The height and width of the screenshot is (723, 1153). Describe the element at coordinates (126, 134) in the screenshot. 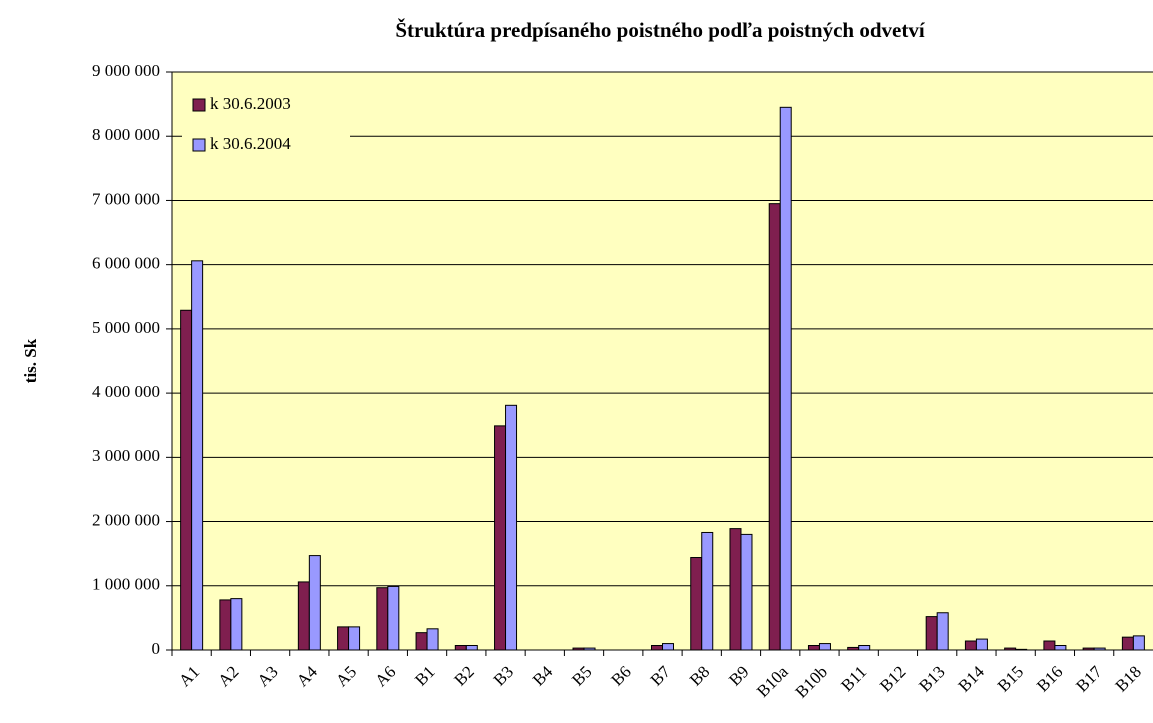

I see `y-tick-label: 8 000 000` at that location.